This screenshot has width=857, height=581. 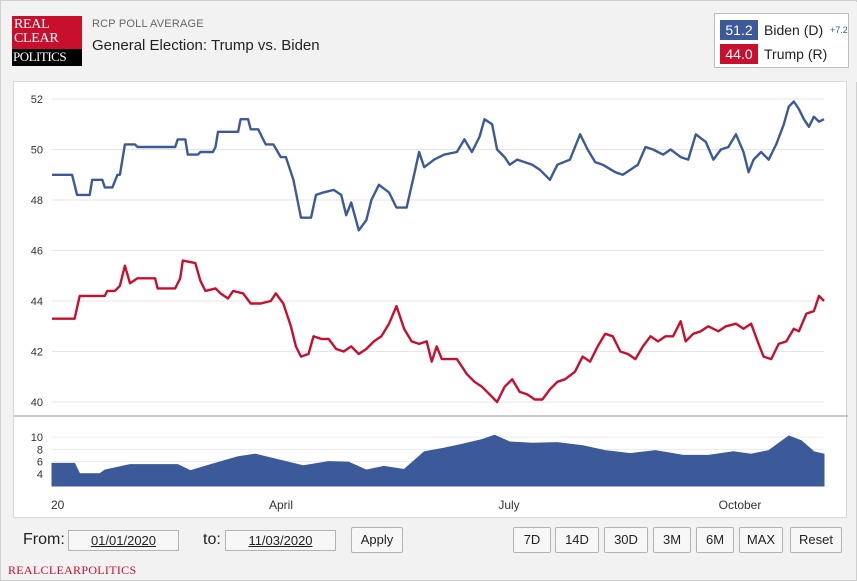 What do you see at coordinates (44, 539) in the screenshot?
I see `from-label: From:` at bounding box center [44, 539].